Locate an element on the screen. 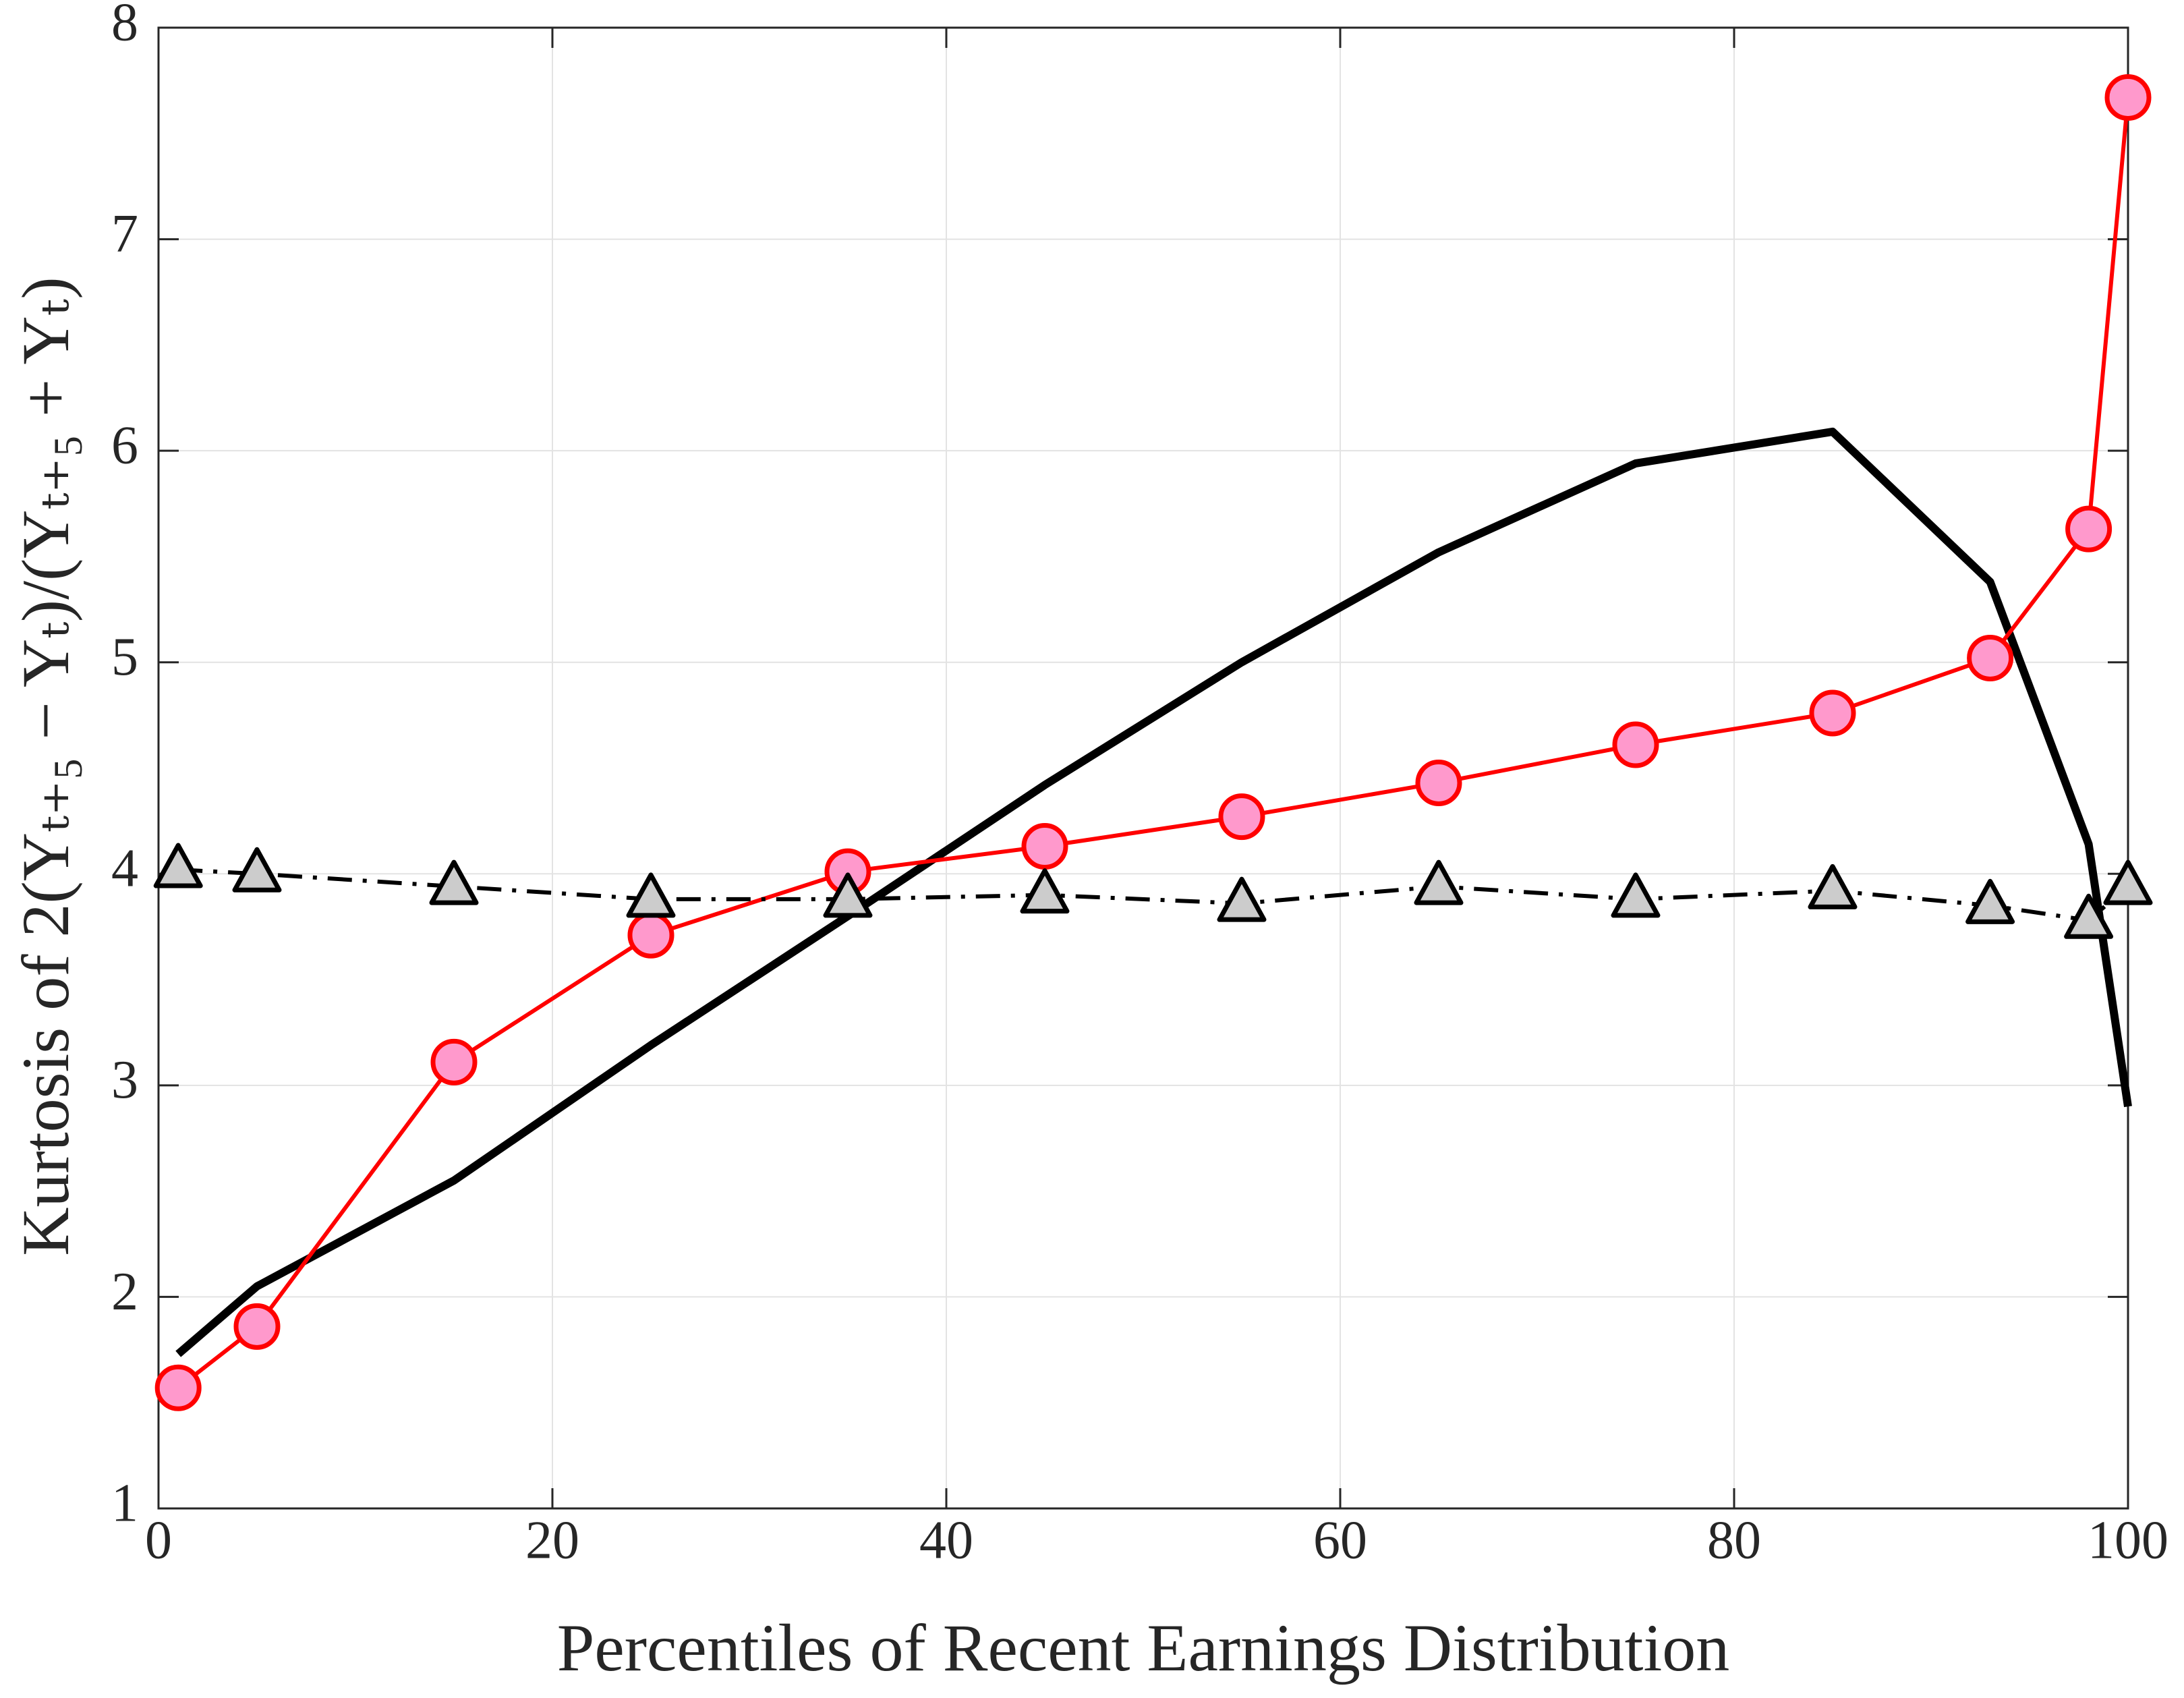 Image resolution: width=2184 pixels, height=1698 pixels. y-tick-label: 8 is located at coordinates (124, 26).